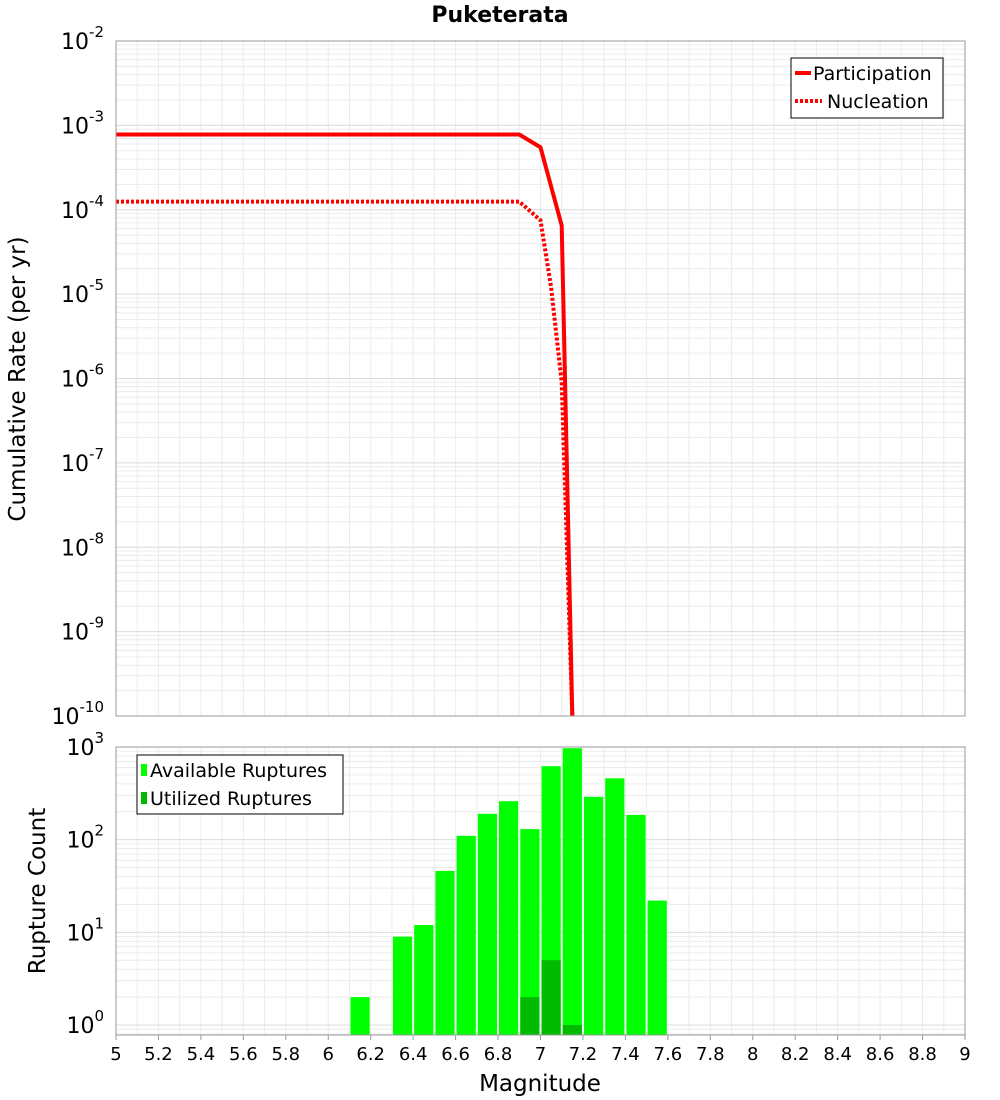 This screenshot has height=1100, width=1000. What do you see at coordinates (880, 1054) in the screenshot?
I see `x-tick-label: 8.6` at bounding box center [880, 1054].